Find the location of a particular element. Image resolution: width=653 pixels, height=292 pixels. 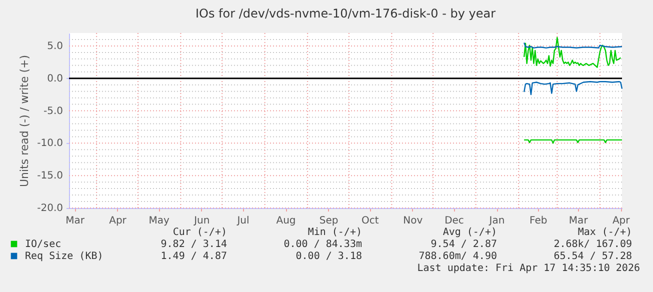

y-axis-title: Units read (-) / write (+) is located at coordinates (24, 121).